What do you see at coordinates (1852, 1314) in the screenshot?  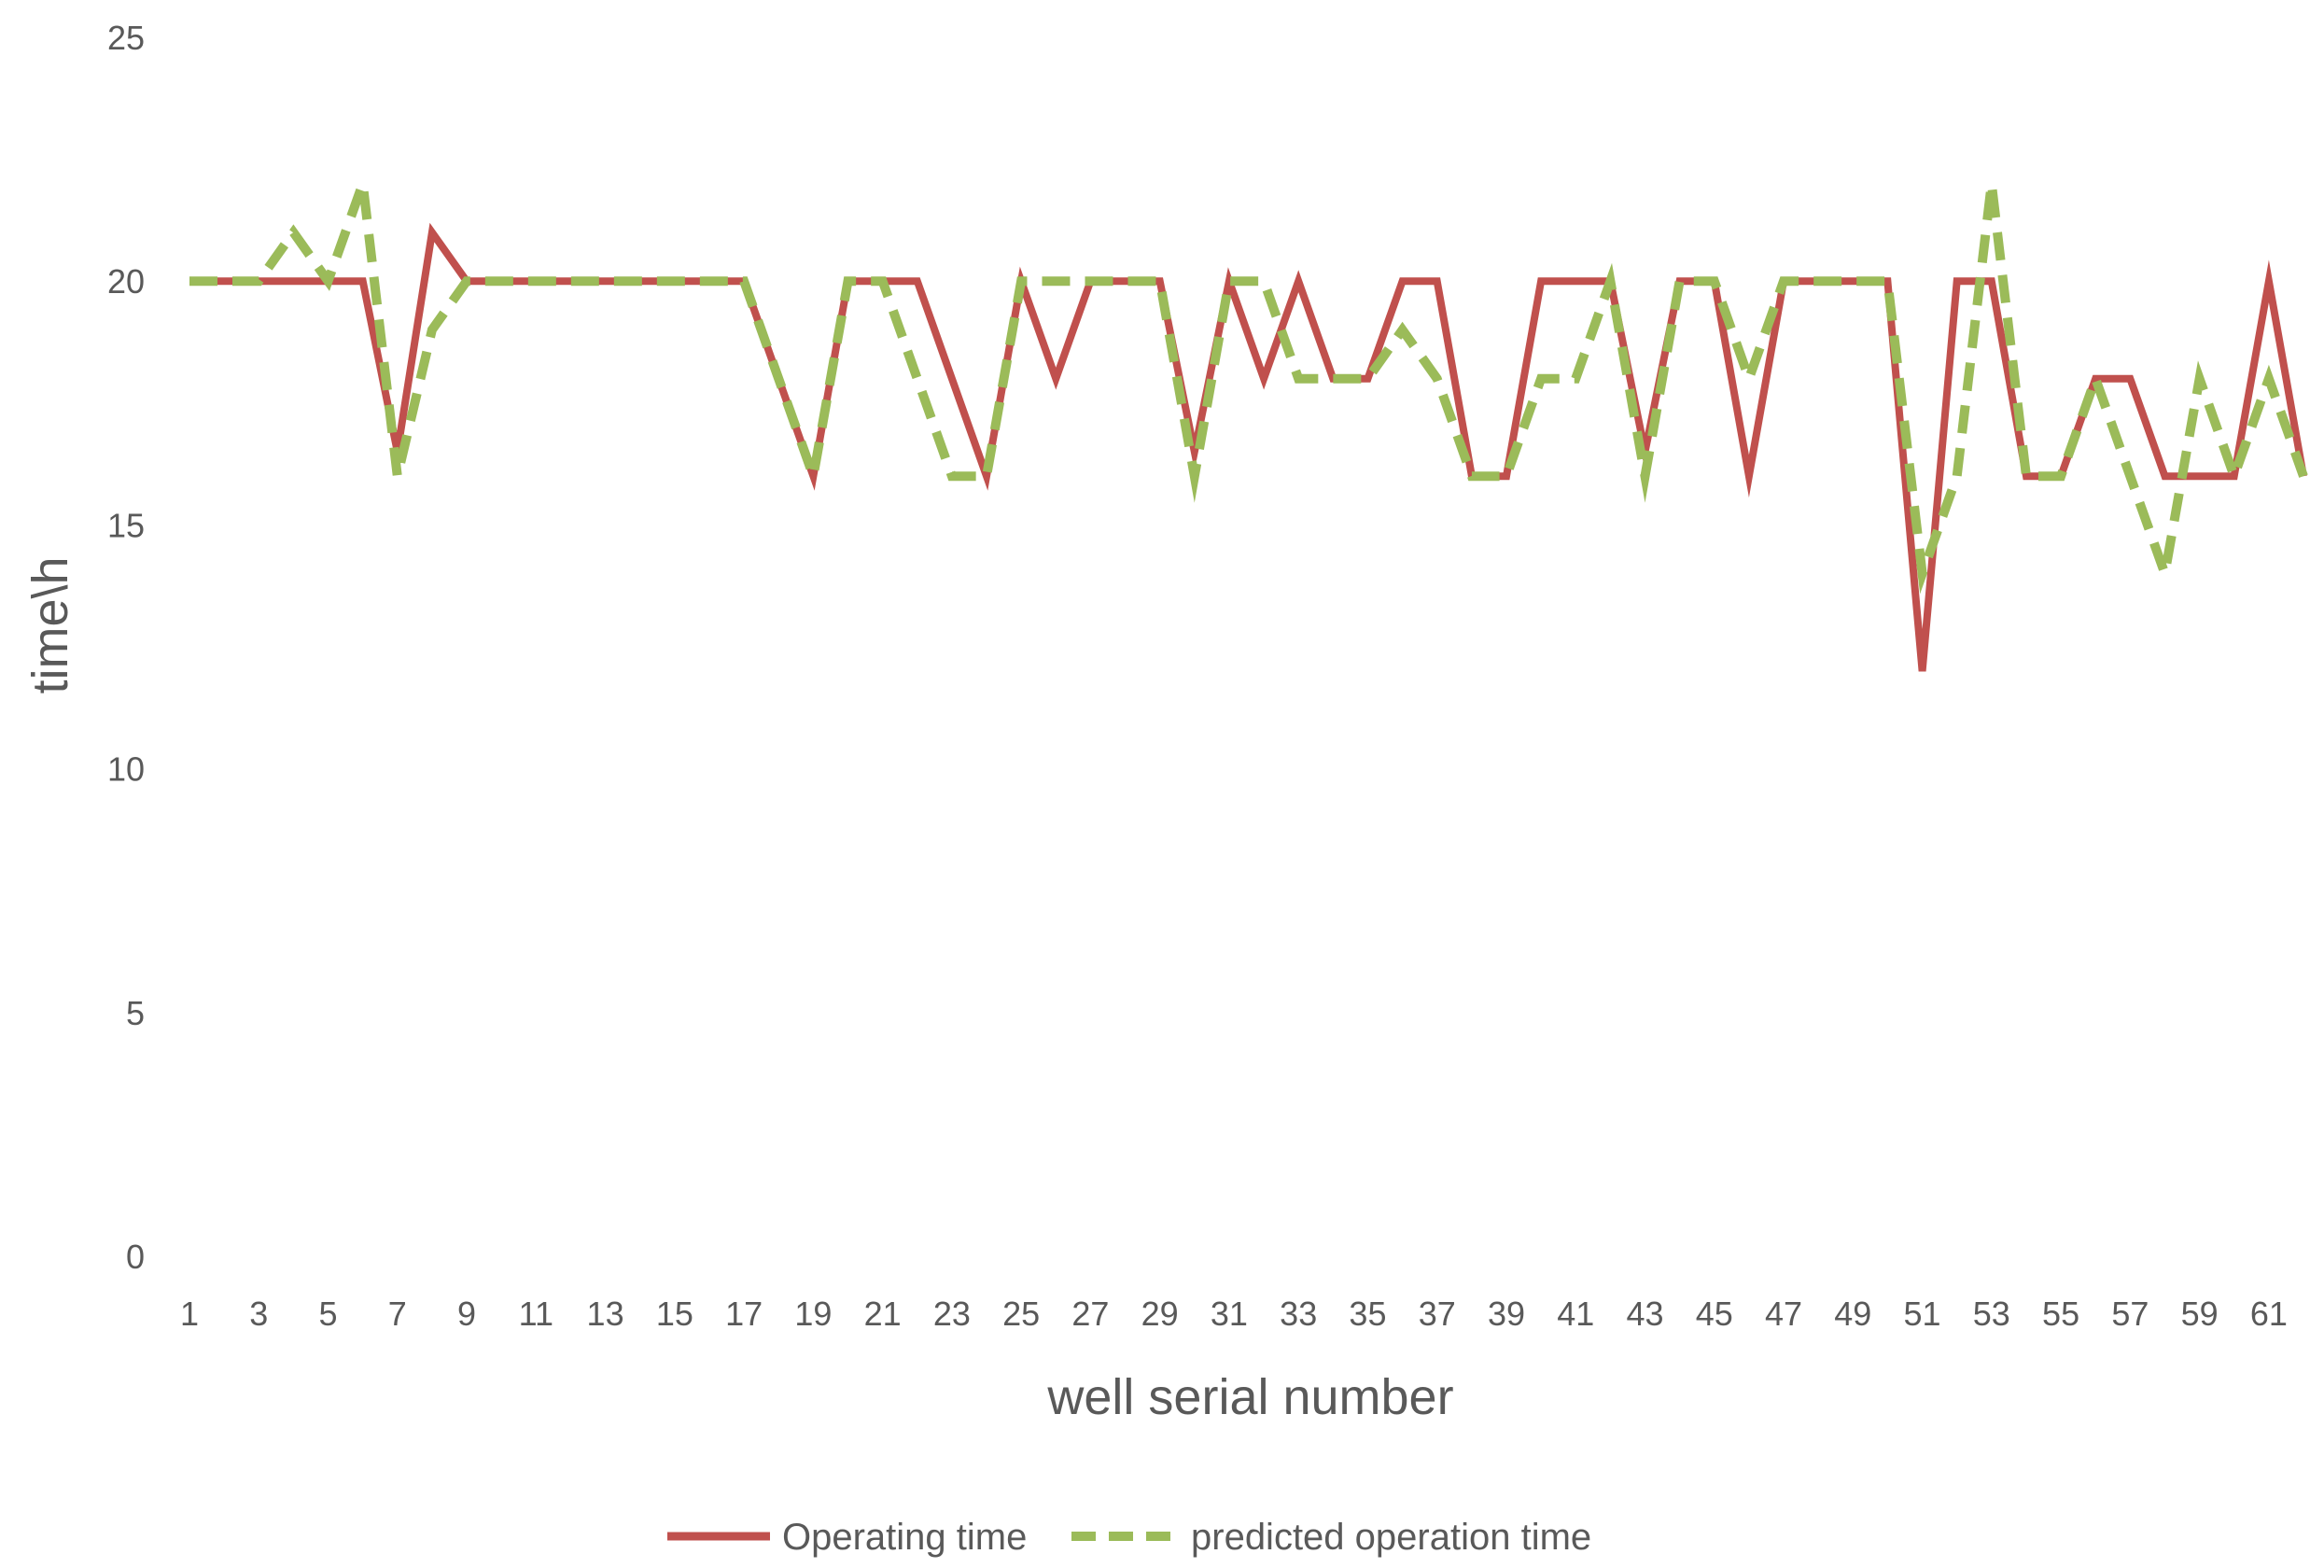 I see `x-tick-label: 49` at bounding box center [1852, 1314].